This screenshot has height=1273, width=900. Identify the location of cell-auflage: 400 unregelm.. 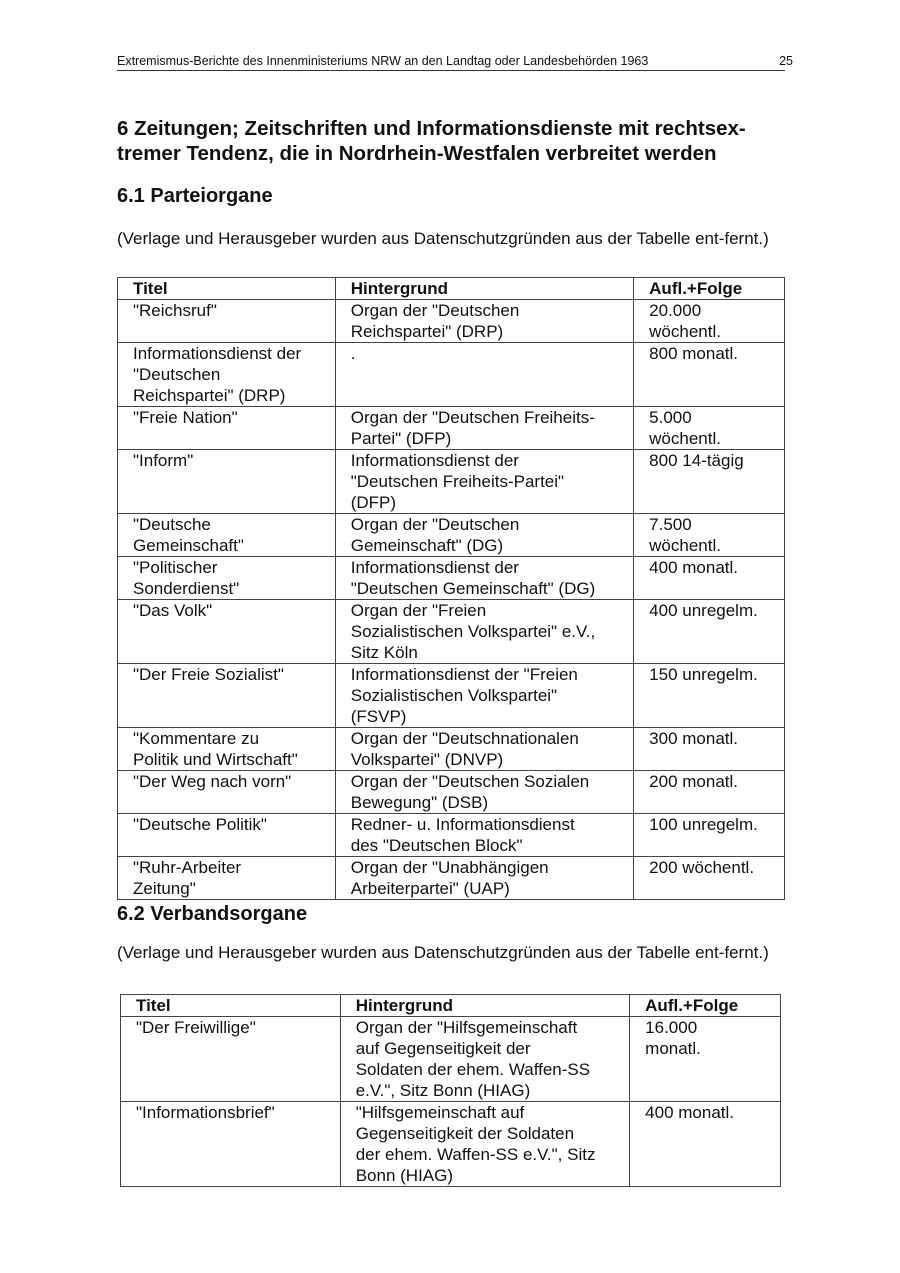
(709, 631).